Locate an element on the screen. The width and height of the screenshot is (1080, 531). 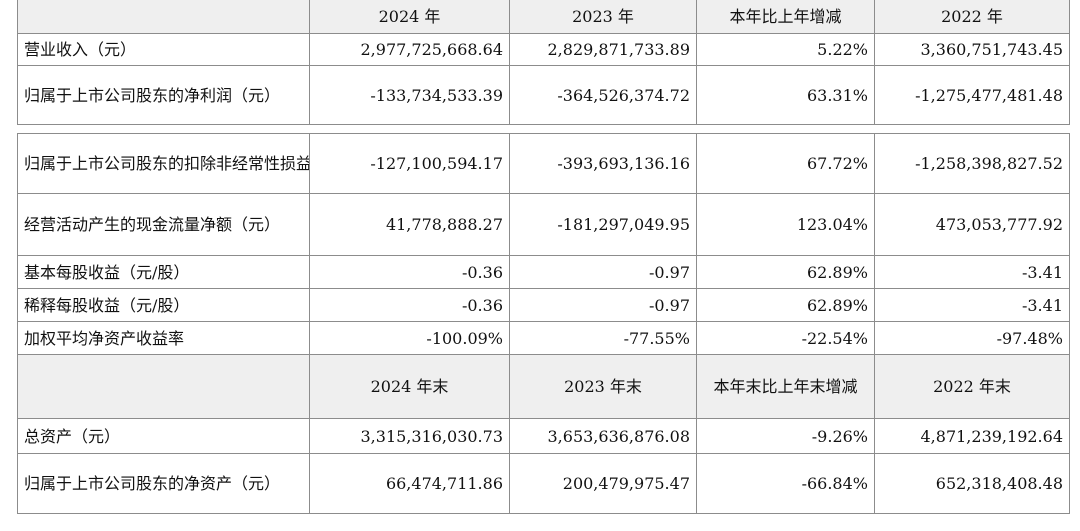
value-cell: 652,318,408.48 is located at coordinates (972, 483).